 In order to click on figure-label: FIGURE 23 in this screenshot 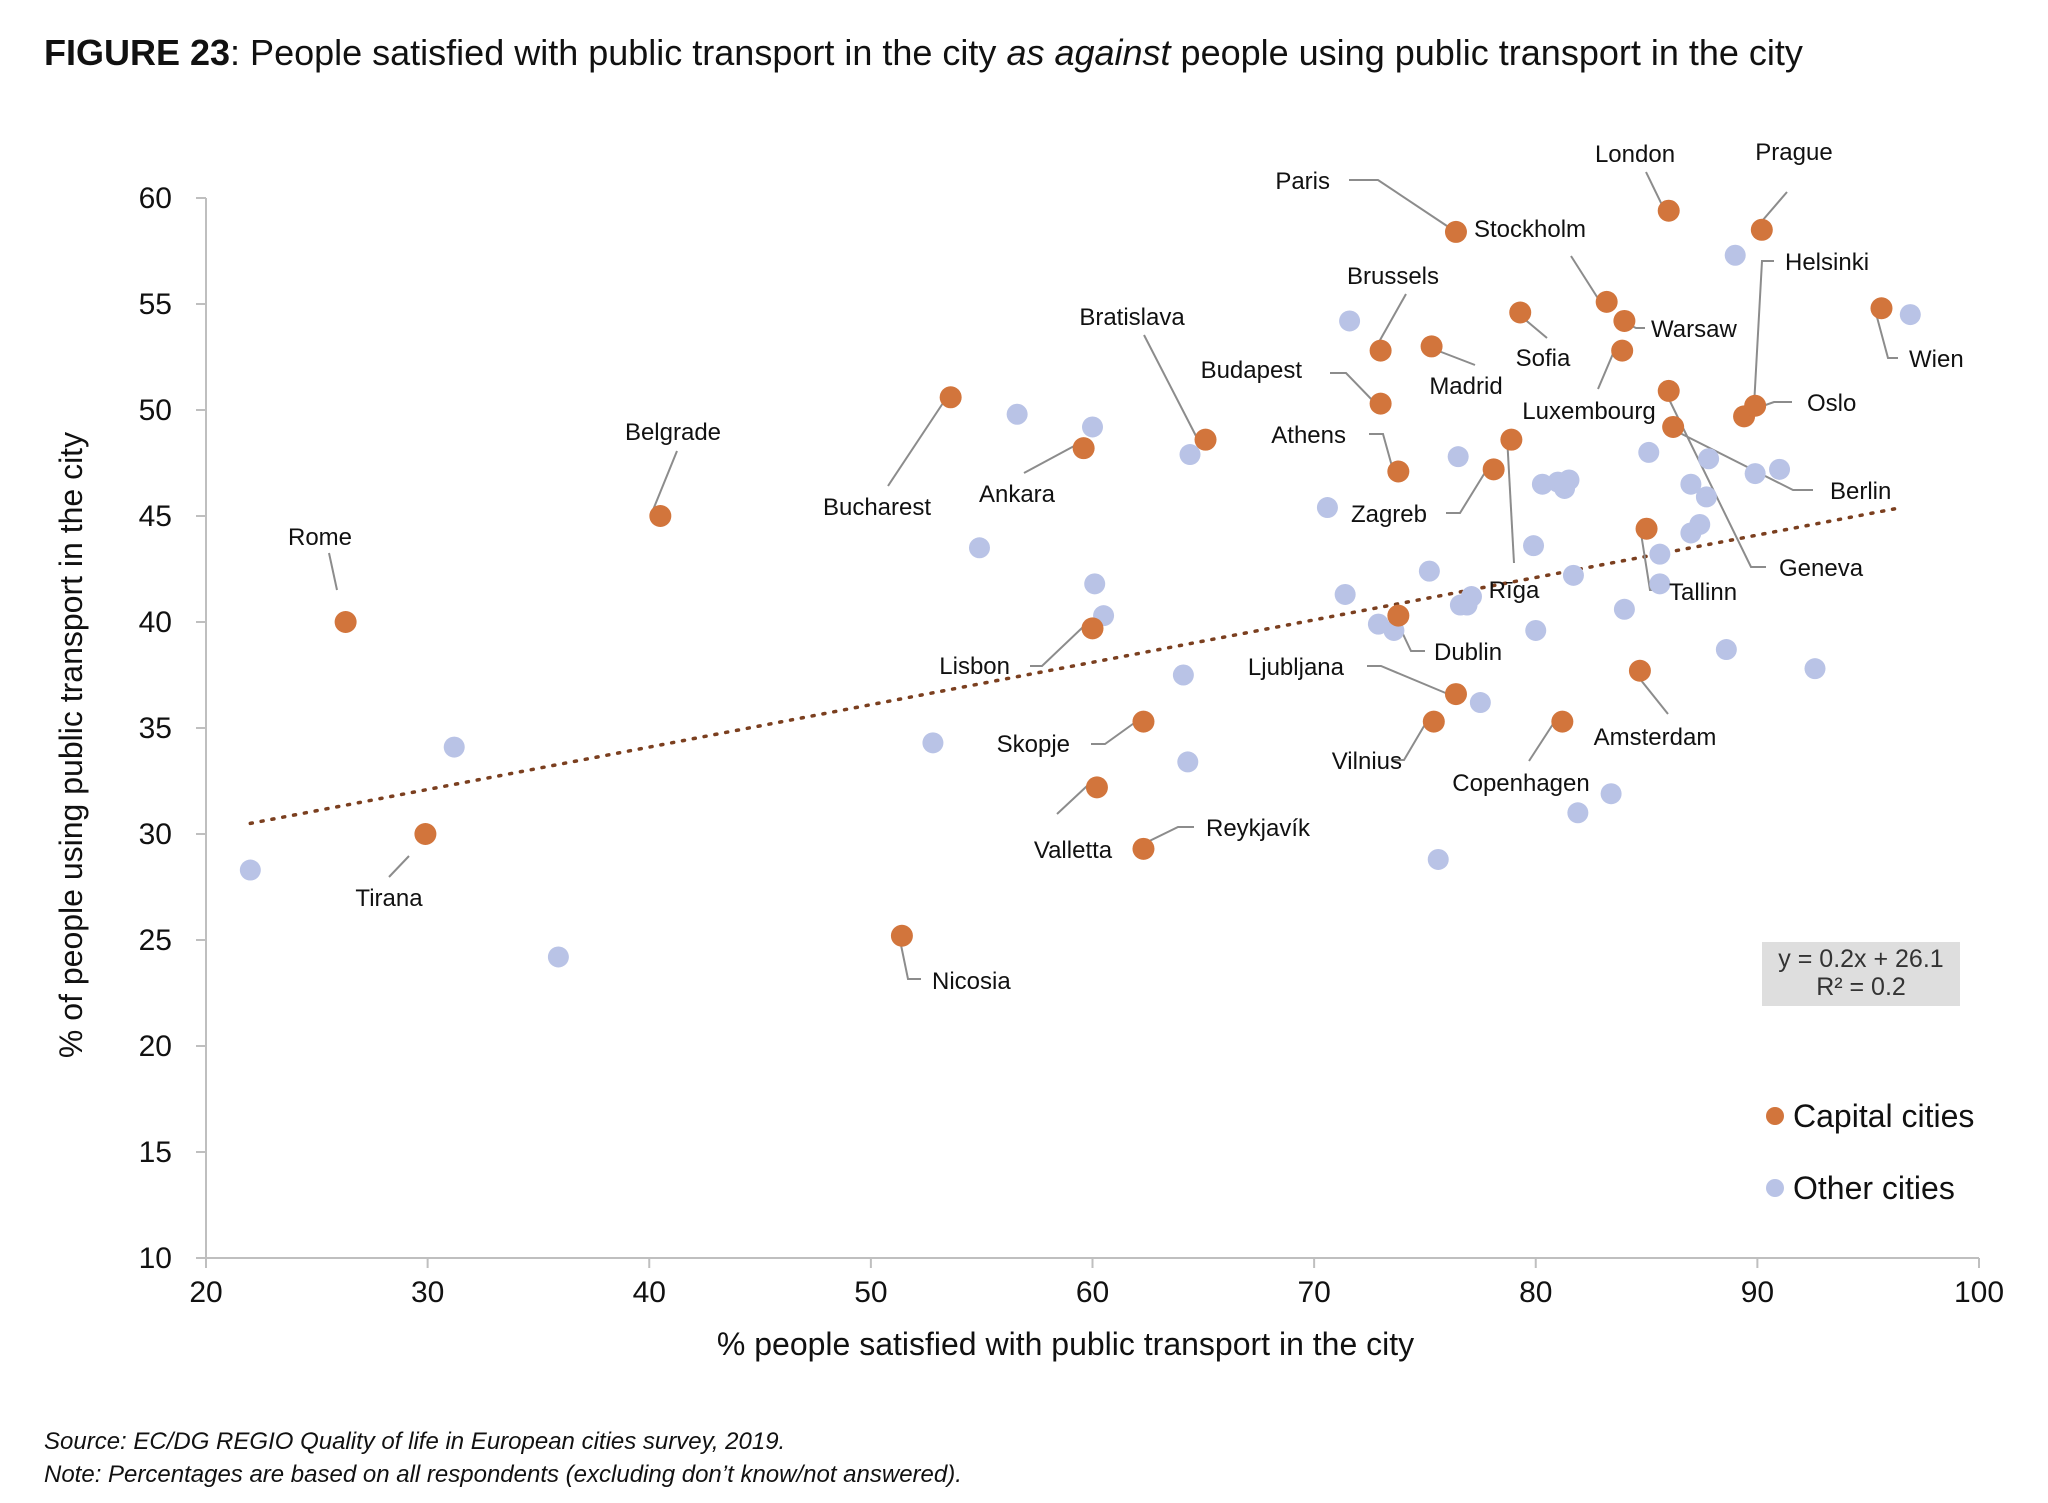, I will do `click(137, 52)`.